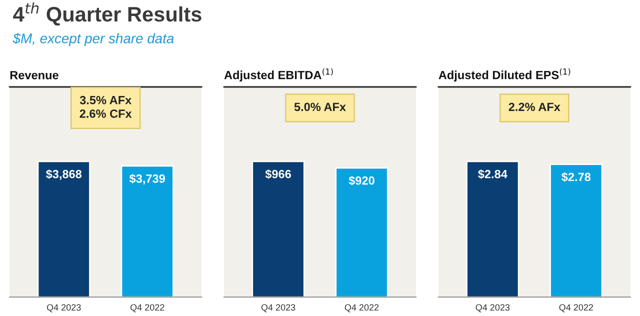 The height and width of the screenshot is (316, 640). I want to click on text: $M, except per share data, so click(93, 39).